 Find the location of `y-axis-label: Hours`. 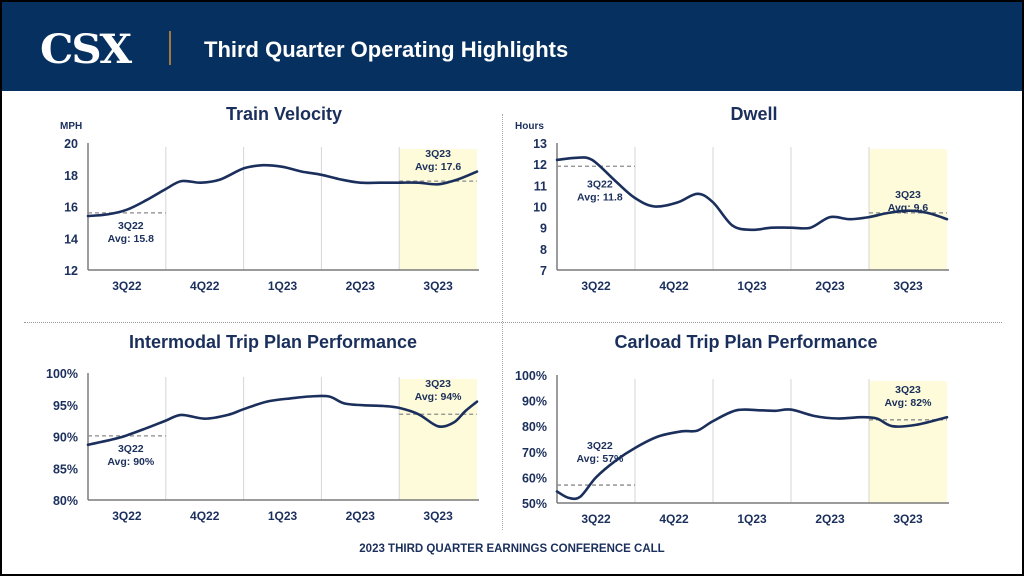

y-axis-label: Hours is located at coordinates (529, 126).